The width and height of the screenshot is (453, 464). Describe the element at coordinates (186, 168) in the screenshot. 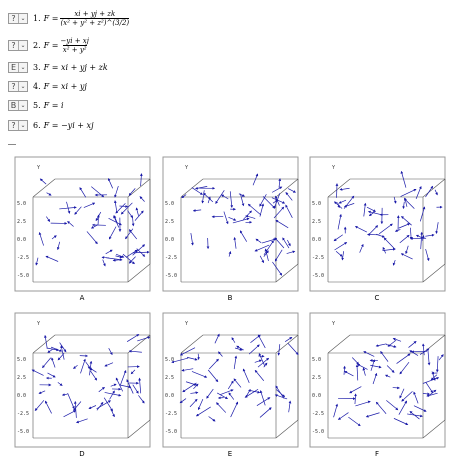

I see `axis-name: Y` at that location.